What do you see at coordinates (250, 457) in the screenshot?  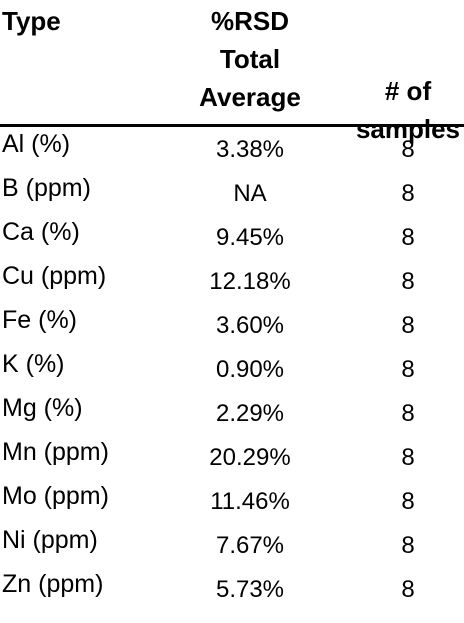 I see `cell-rsd: 20.29%` at bounding box center [250, 457].